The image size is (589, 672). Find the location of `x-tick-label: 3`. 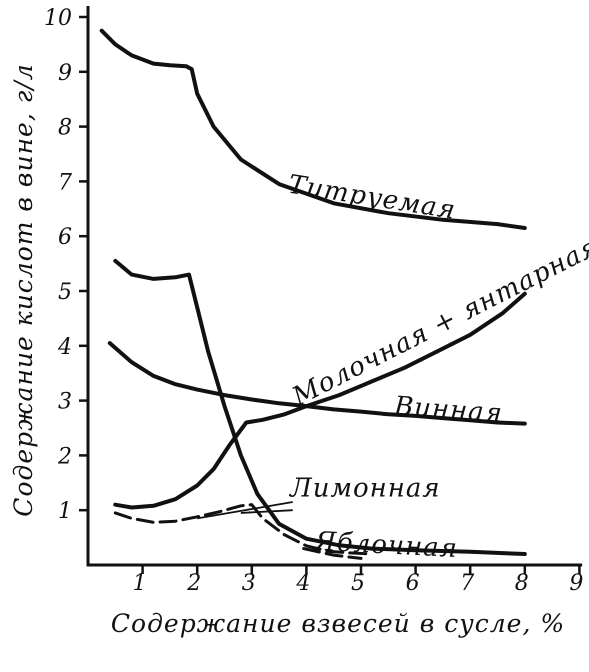

x-tick-label: 3 is located at coordinates (249, 583).